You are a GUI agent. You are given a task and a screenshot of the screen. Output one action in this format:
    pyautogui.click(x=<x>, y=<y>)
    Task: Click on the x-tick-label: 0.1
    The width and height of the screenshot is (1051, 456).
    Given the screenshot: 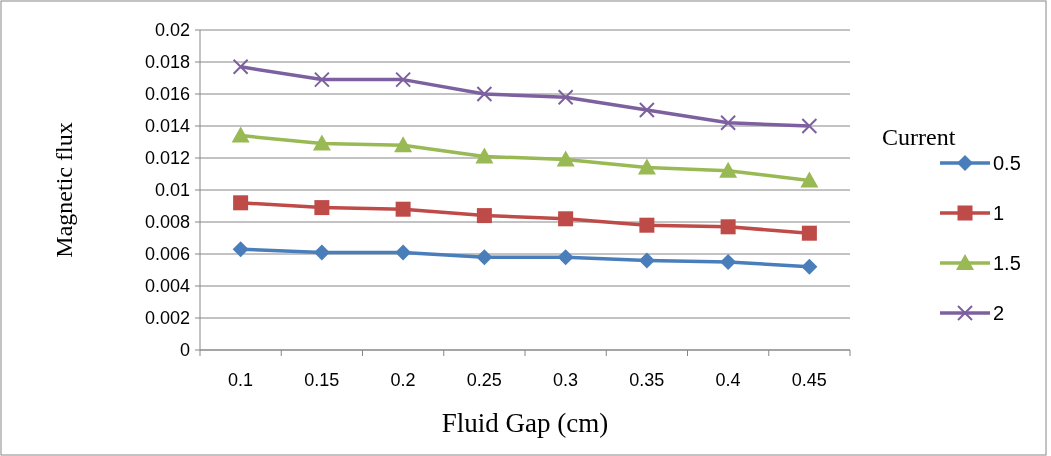 What is the action you would take?
    pyautogui.click(x=241, y=380)
    